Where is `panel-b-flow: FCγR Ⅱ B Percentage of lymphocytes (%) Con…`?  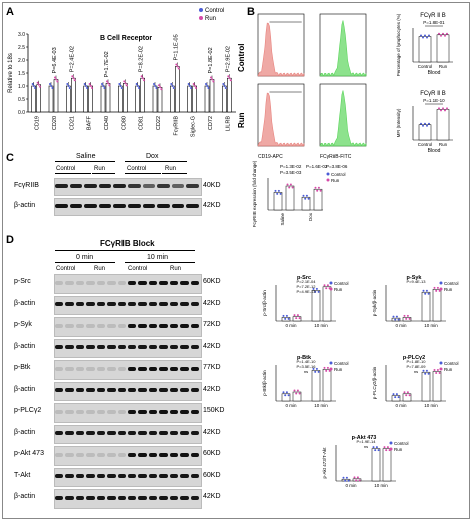 panel-b-flow: FCγR Ⅱ B Percentage of lymphocytes (%) Con… is located at coordinates (355, 83).